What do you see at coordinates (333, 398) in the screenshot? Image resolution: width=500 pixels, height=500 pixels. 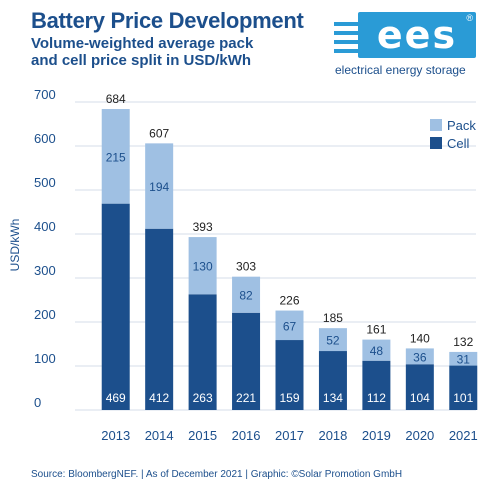 I see `cell-value-label: 134` at bounding box center [333, 398].